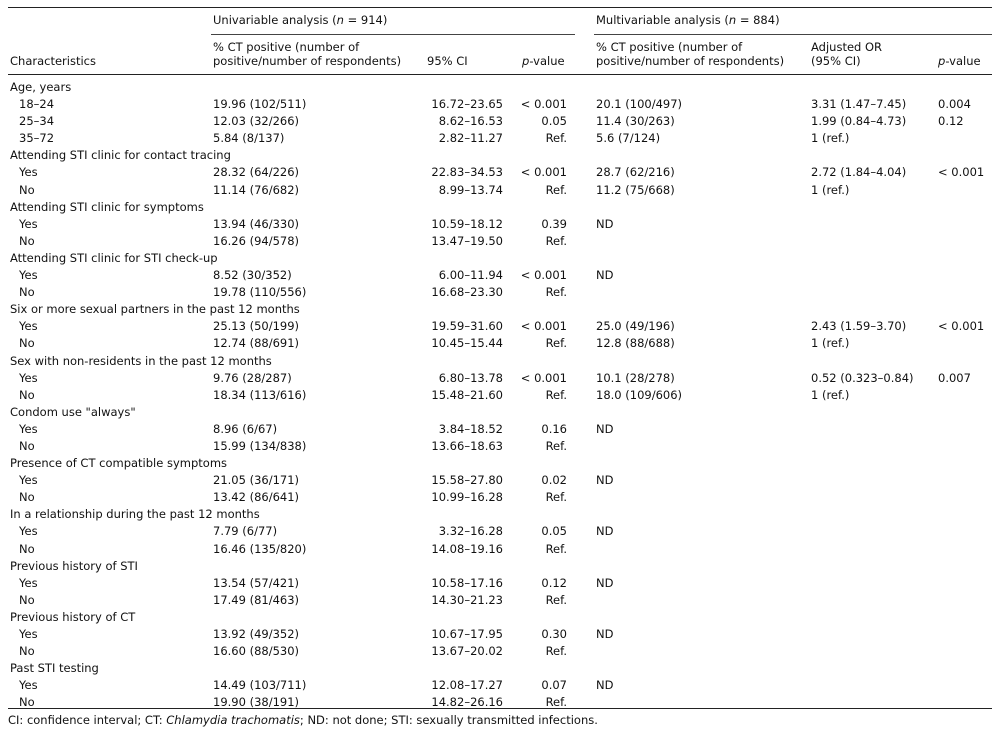 The image size is (1000, 736). What do you see at coordinates (256, 497) in the screenshot?
I see `univariable-pct-cell: 13.42 (86/641)` at bounding box center [256, 497].